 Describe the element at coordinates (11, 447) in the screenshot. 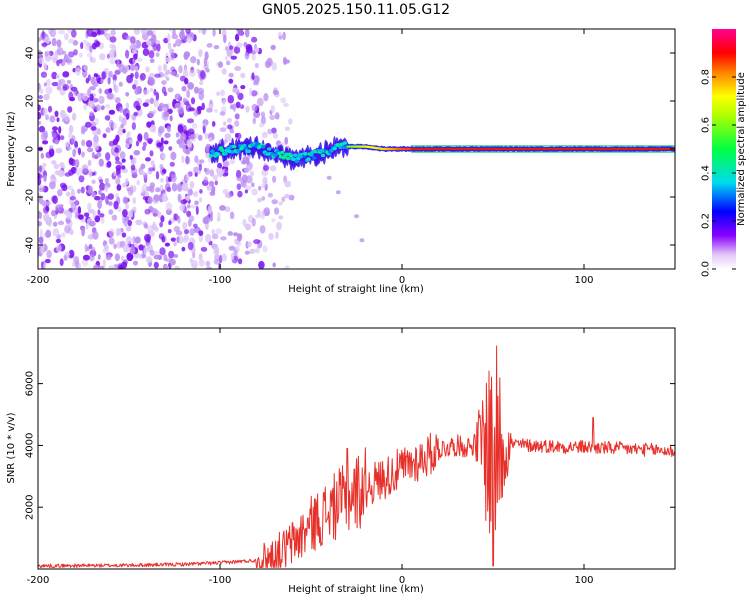

I see `snr-y-label: SNR (10 * v/v)` at that location.